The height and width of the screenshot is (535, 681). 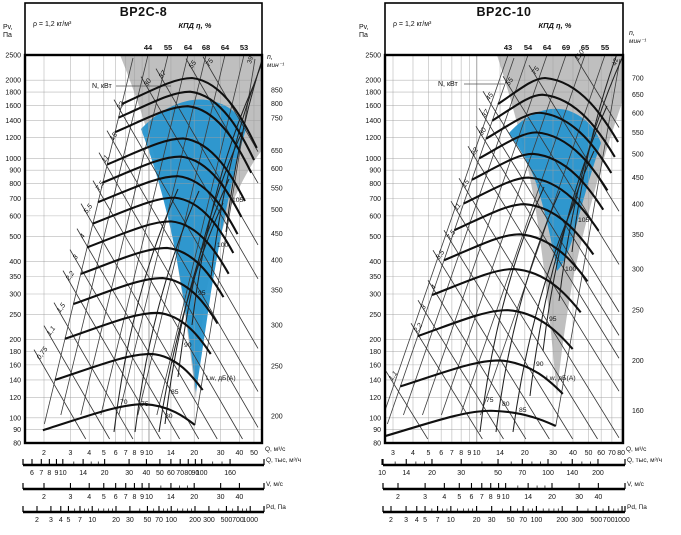 What do you see at coordinates (195, 473) in the screenshot?
I see `ruler-tick-label: 90` at bounding box center [195, 473].